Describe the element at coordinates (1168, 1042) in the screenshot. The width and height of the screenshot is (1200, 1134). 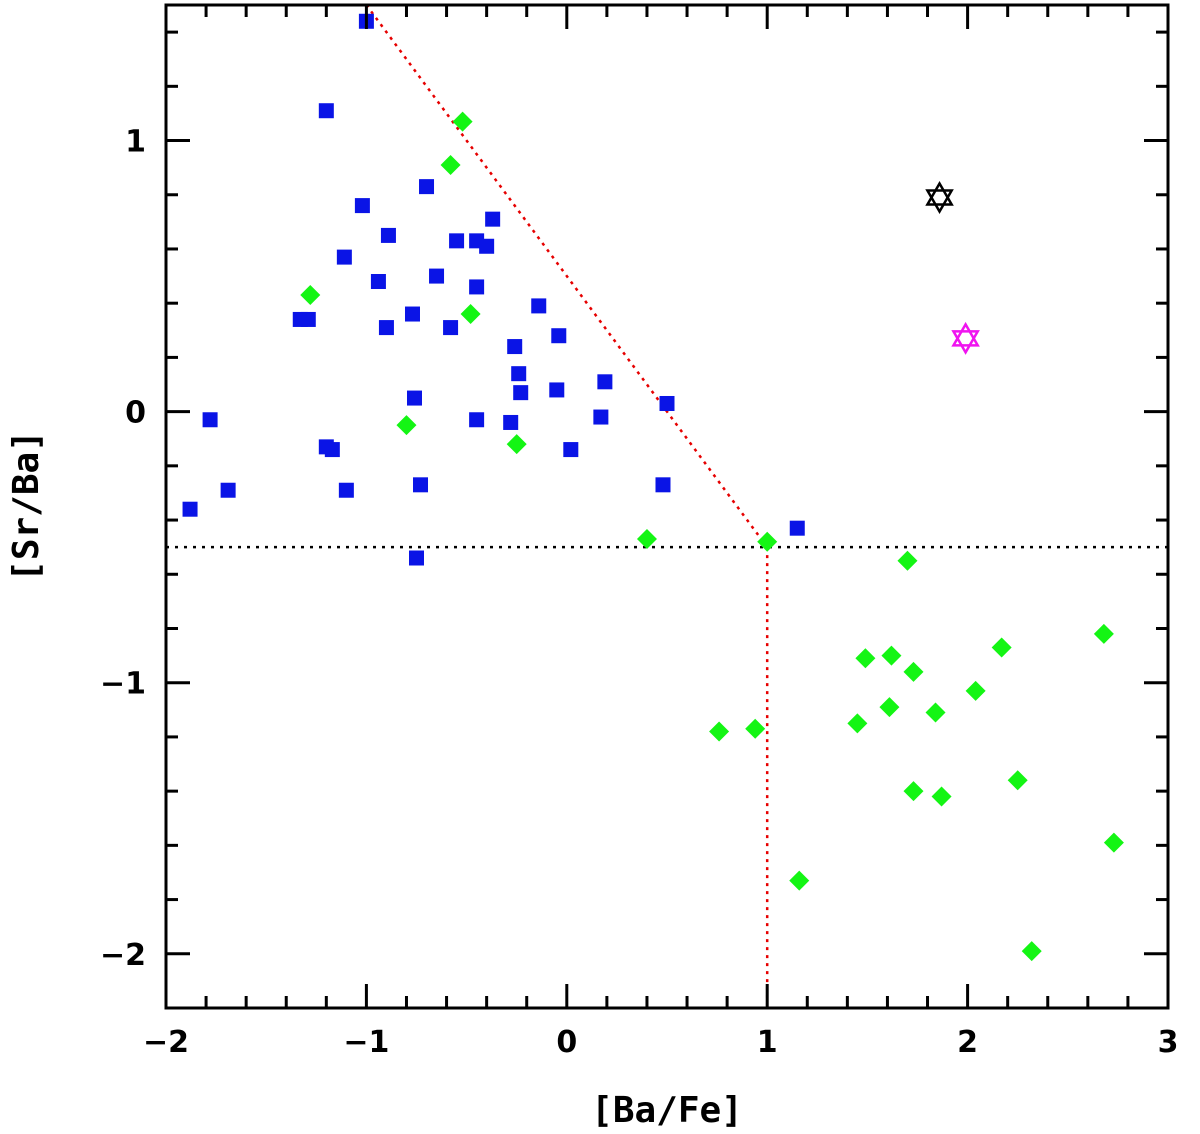
I see `x-tick-label: 3` at that location.